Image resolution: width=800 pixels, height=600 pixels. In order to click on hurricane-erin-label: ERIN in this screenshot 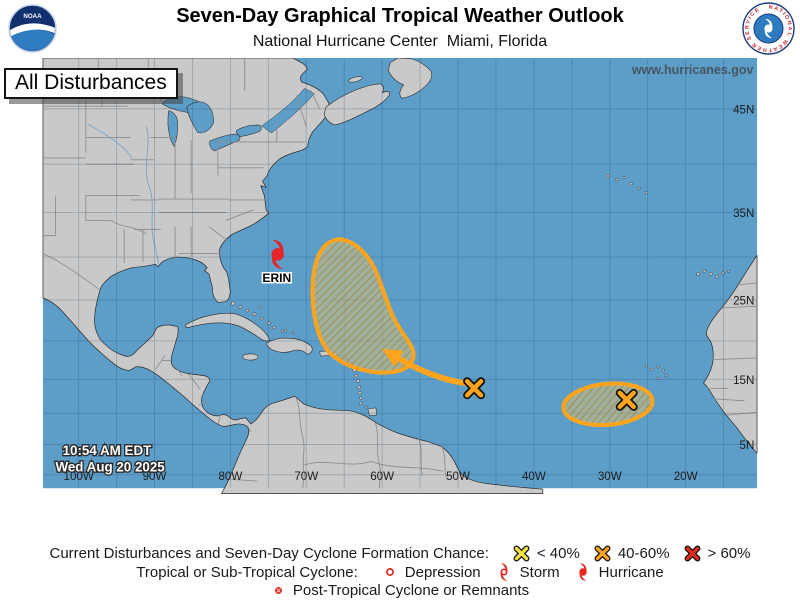, I will do `click(276, 278)`.